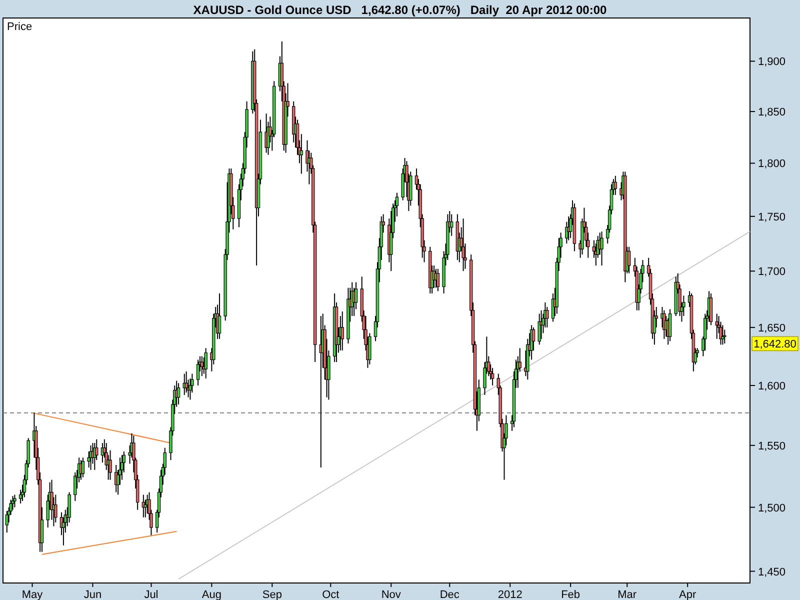 The width and height of the screenshot is (800, 600). What do you see at coordinates (331, 594) in the screenshot?
I see `x-tick-label: Oct` at bounding box center [331, 594].